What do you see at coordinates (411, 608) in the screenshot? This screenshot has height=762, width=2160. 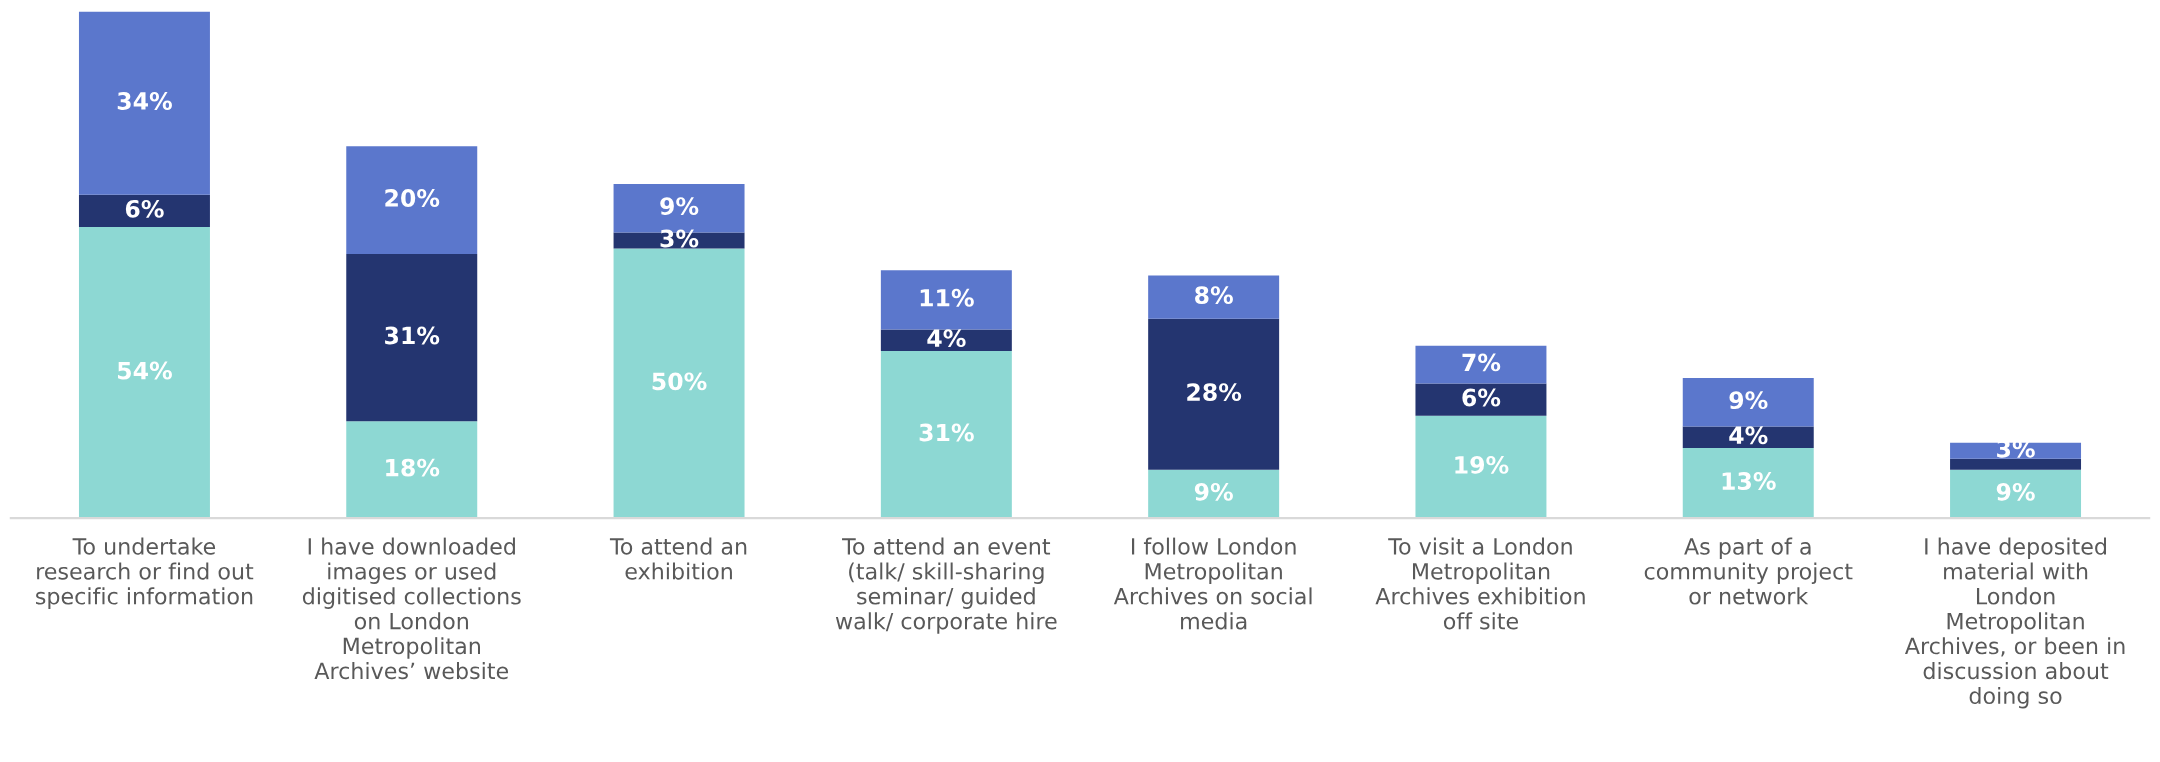 I see `x-tick-label: I have downloaded images or used digitised collections on London Metropolitan Archives’ website` at bounding box center [411, 608].